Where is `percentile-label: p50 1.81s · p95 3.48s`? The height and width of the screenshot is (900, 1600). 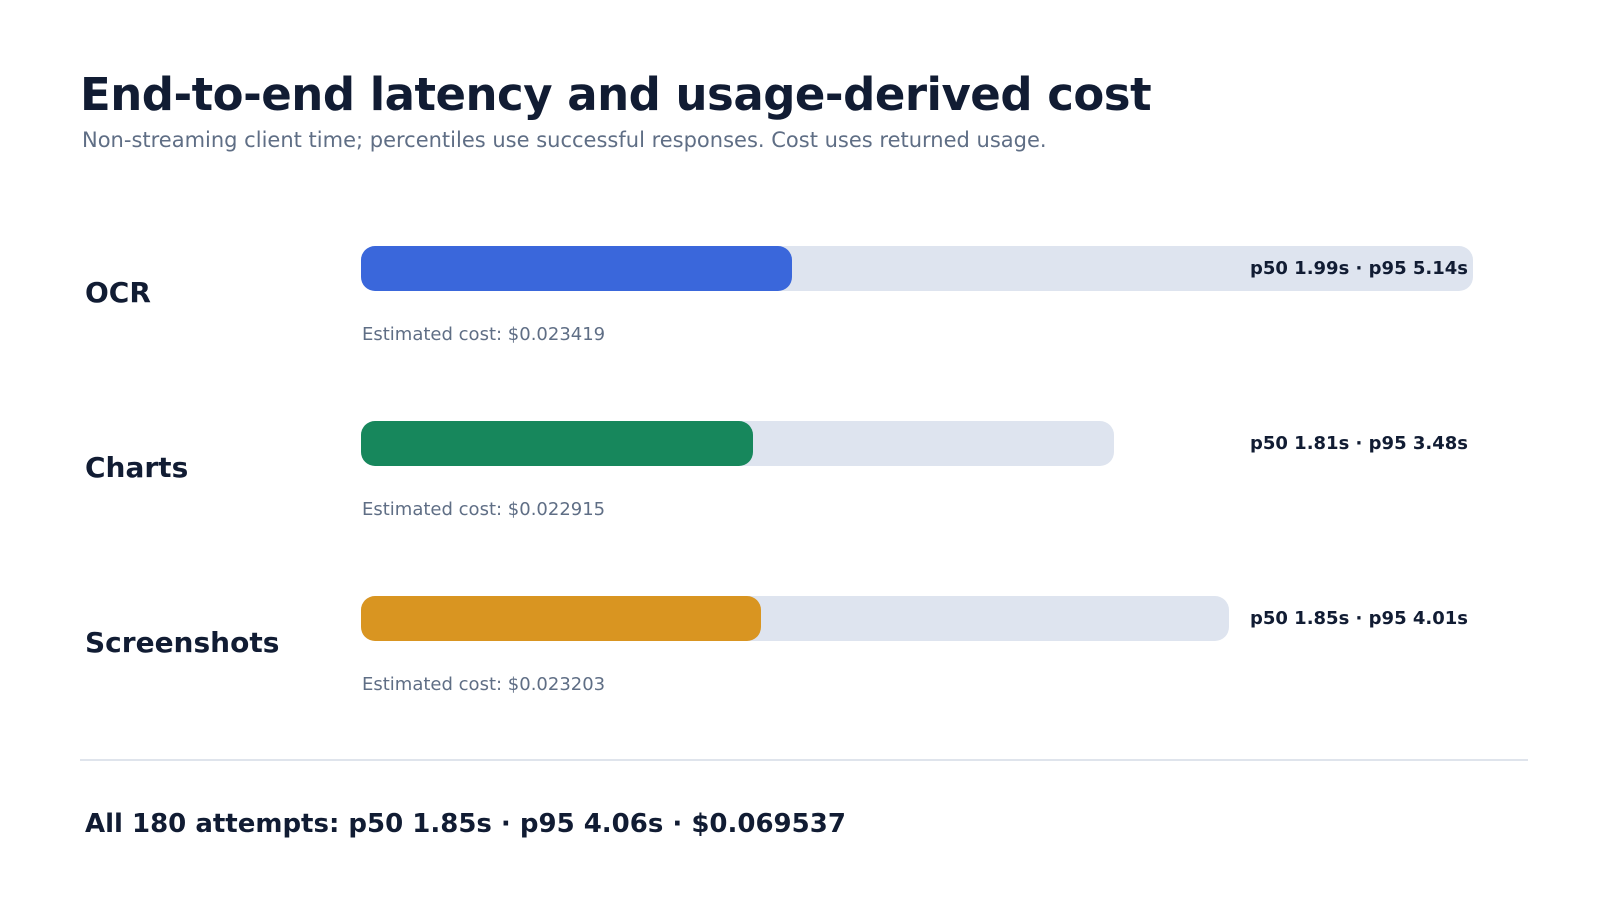 percentile-label: p50 1.81s · p95 3.48s is located at coordinates (1358, 443).